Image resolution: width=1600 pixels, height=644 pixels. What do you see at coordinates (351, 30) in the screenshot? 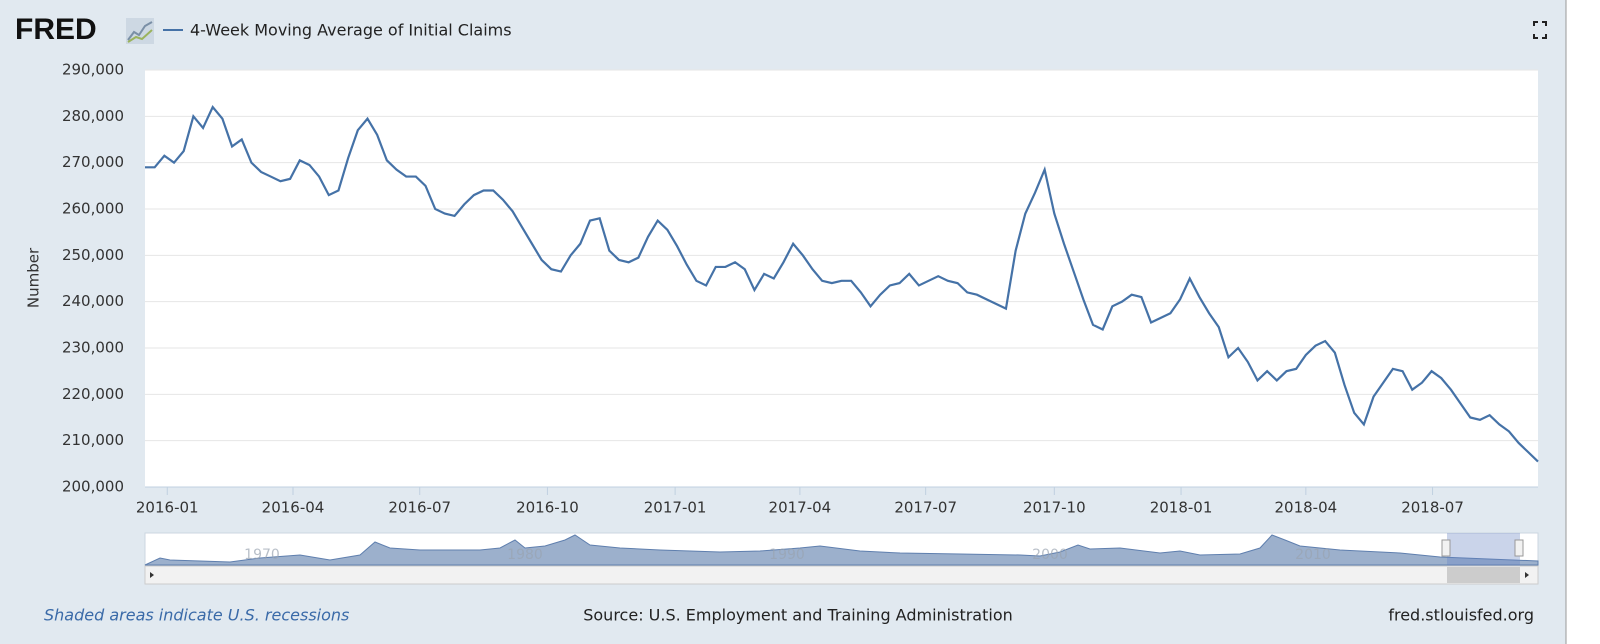
I see `legend-label: 4-Week Moving Average of Initial Claims` at bounding box center [351, 30].